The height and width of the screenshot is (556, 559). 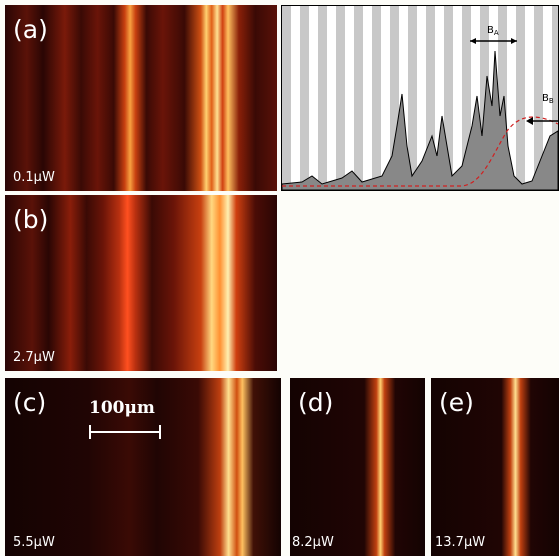 What do you see at coordinates (316, 402) in the screenshot?
I see `panel-label: (d)` at bounding box center [316, 402].